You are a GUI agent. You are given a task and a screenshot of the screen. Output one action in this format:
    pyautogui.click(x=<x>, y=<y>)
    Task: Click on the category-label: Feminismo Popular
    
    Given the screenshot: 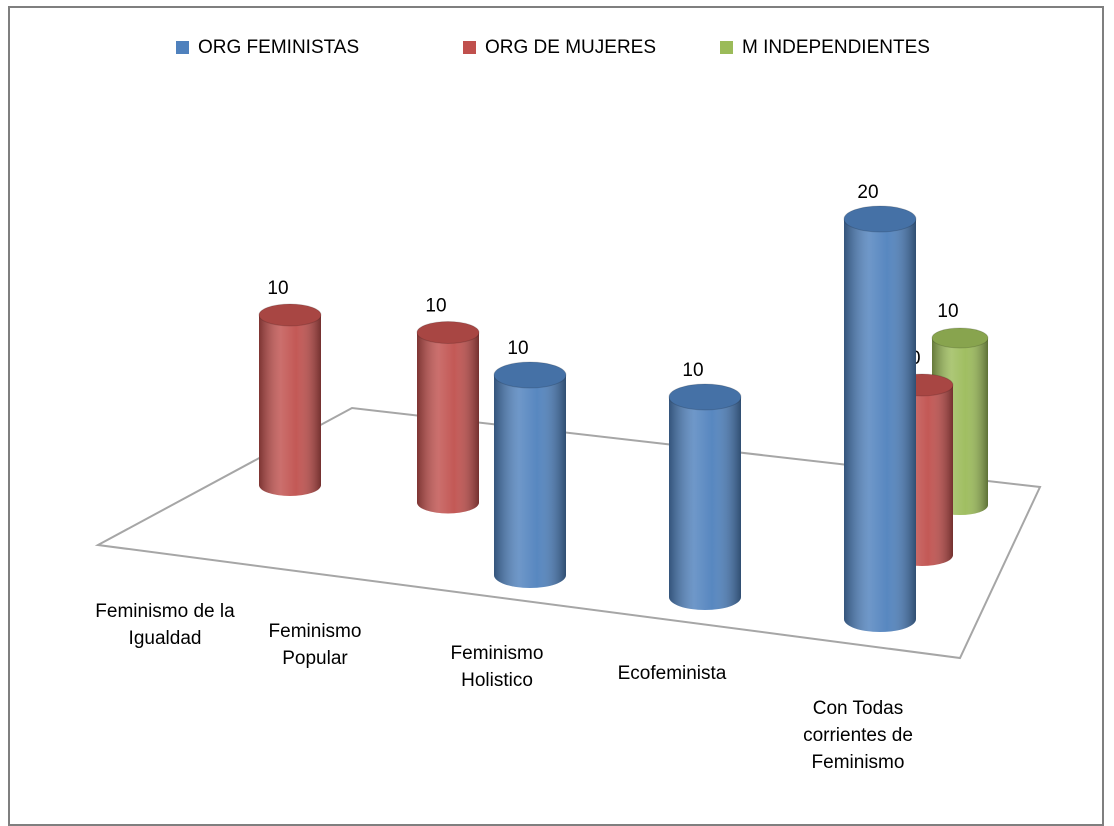 What is the action you would take?
    pyautogui.click(x=315, y=645)
    